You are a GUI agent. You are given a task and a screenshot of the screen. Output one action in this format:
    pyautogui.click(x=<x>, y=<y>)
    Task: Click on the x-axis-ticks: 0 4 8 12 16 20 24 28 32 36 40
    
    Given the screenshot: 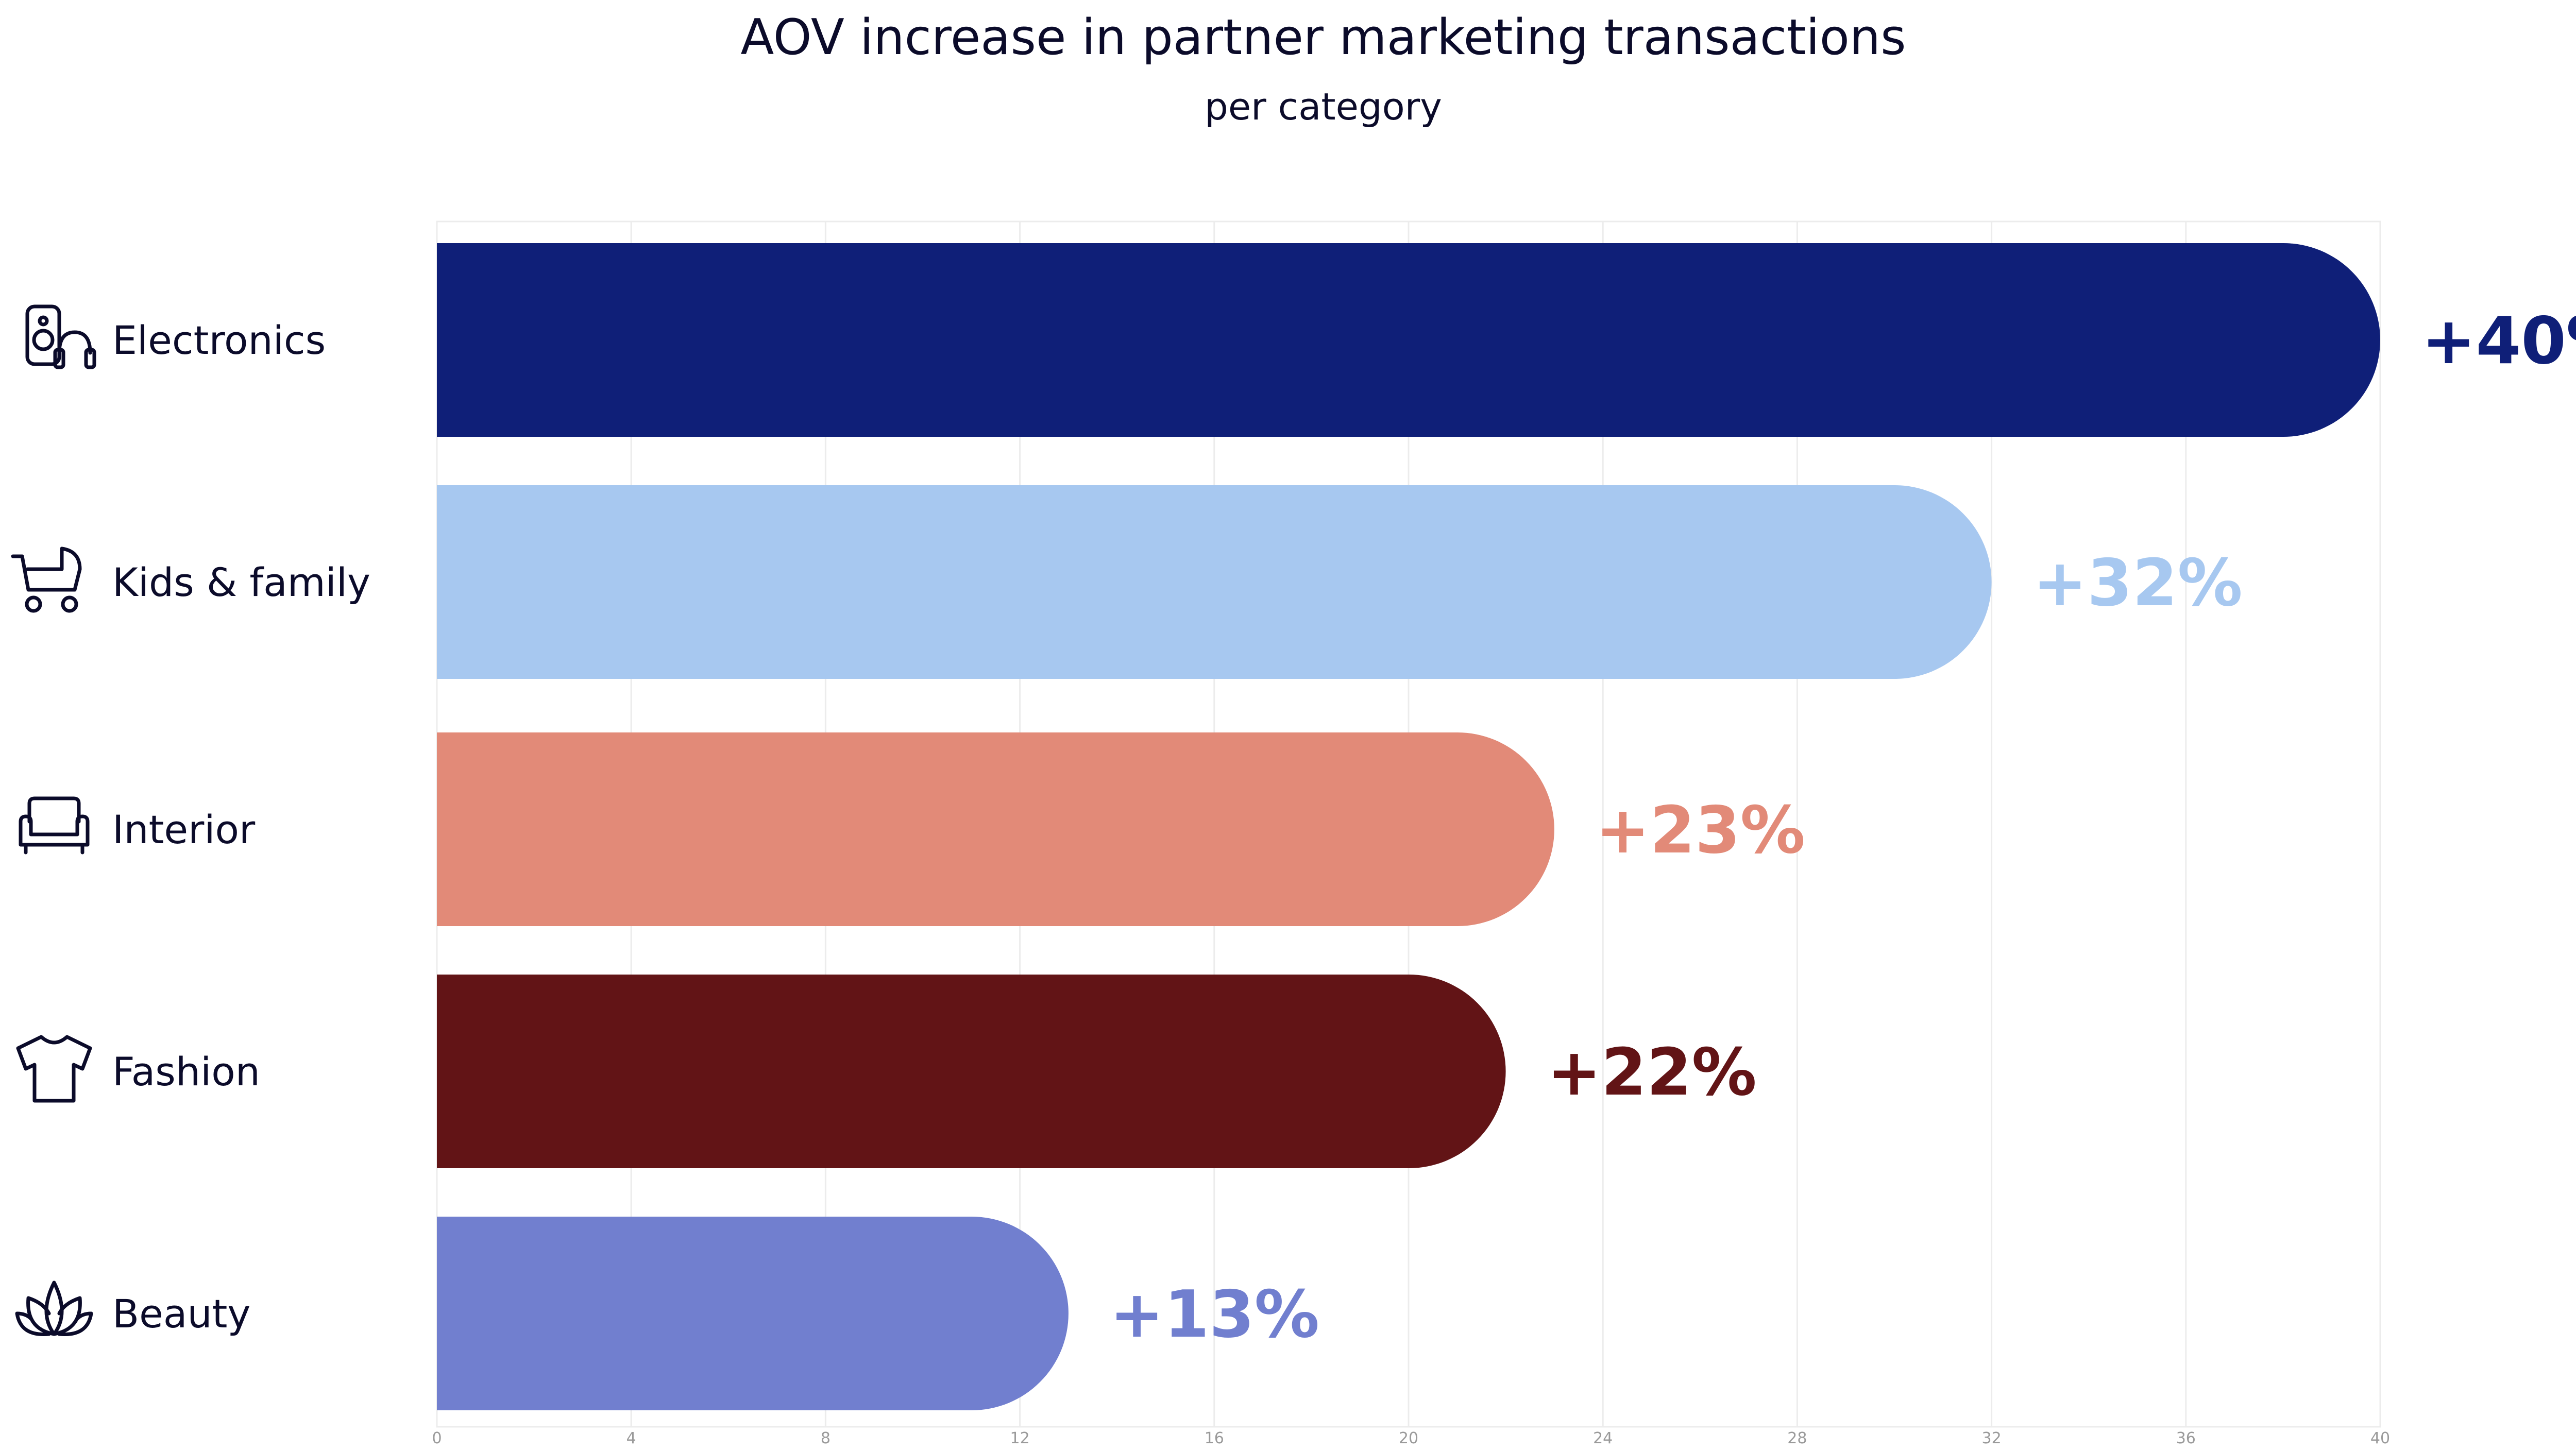 What is the action you would take?
    pyautogui.click(x=1411, y=1438)
    